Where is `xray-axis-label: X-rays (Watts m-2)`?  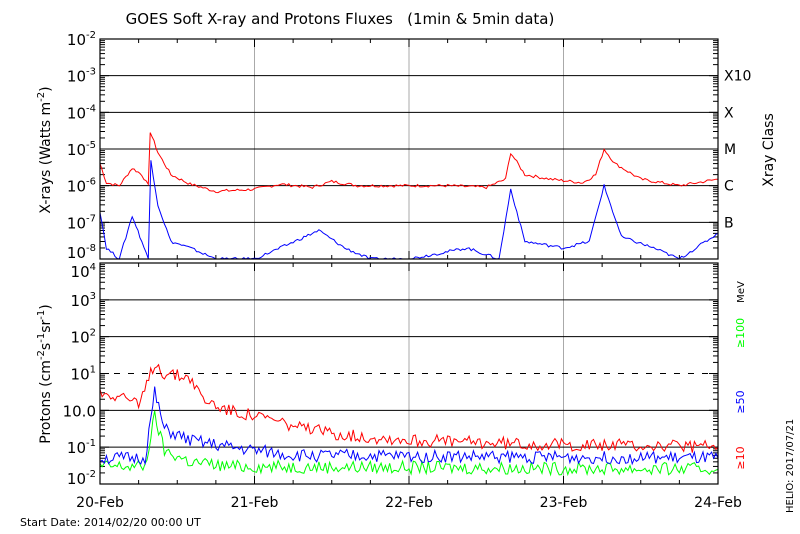
xray-axis-label: X-rays (Watts m-2) is located at coordinates (45, 149).